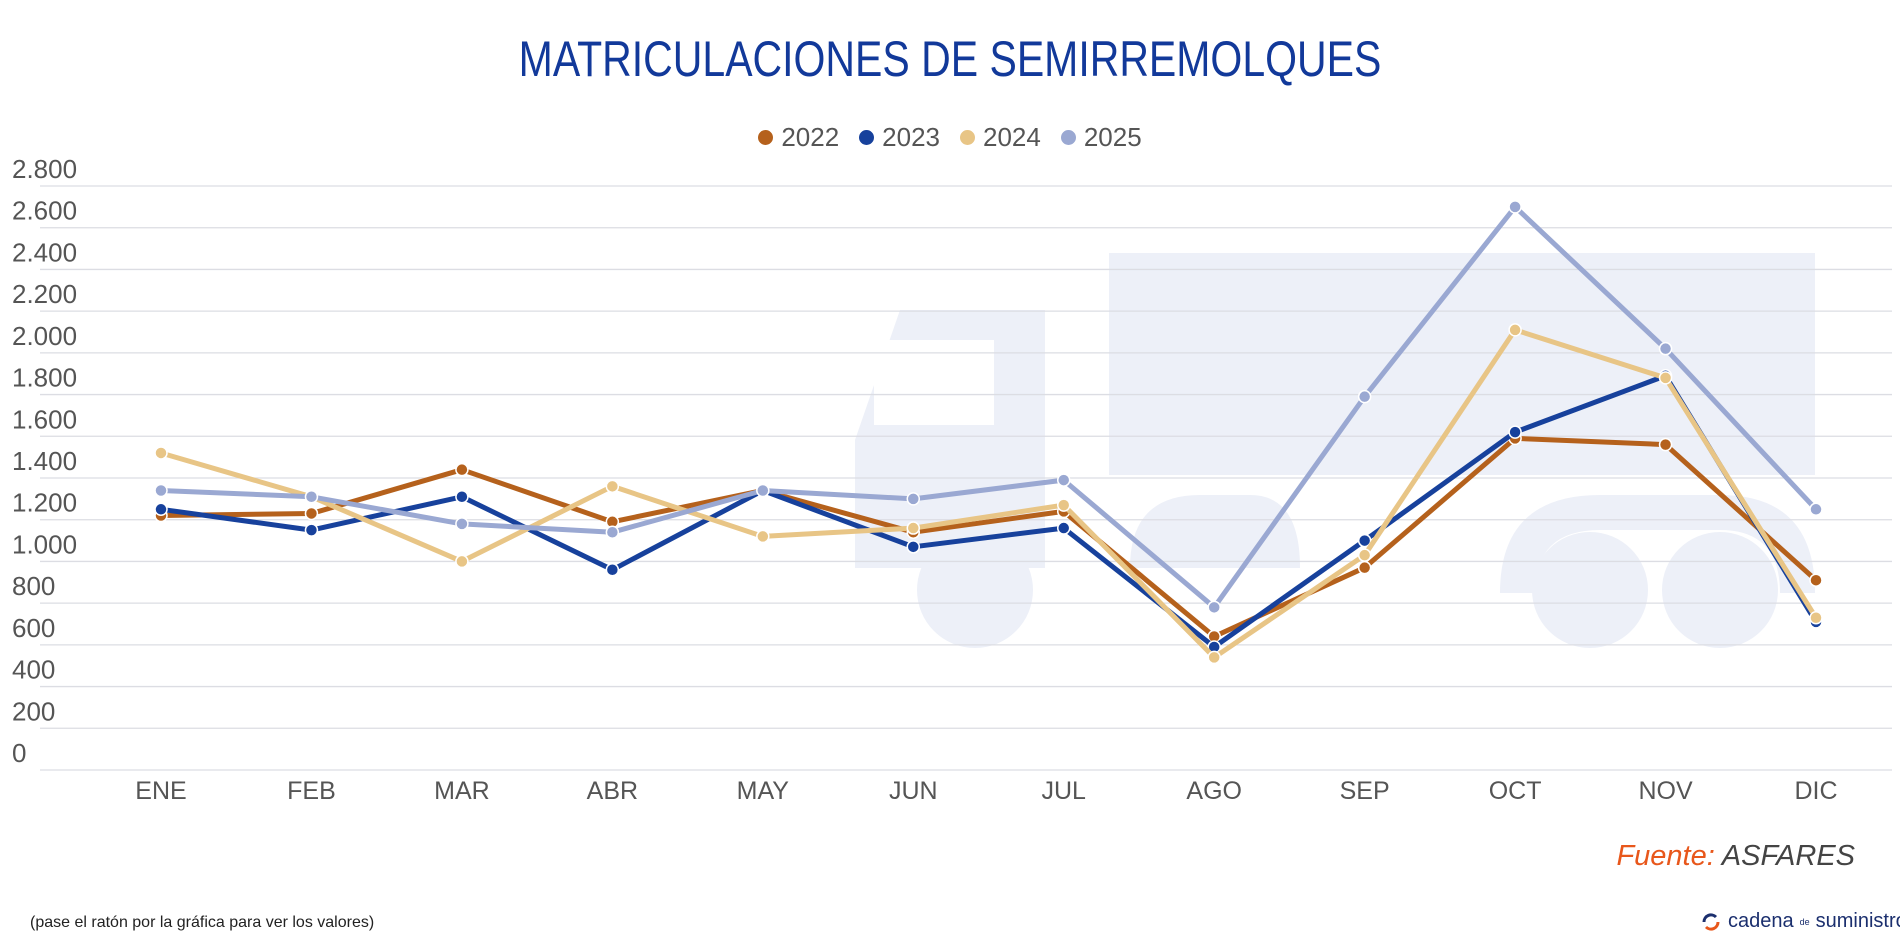 This screenshot has width=1900, height=950. What do you see at coordinates (462, 469) in the screenshot?
I see `data-point-2022-MAR` at bounding box center [462, 469].